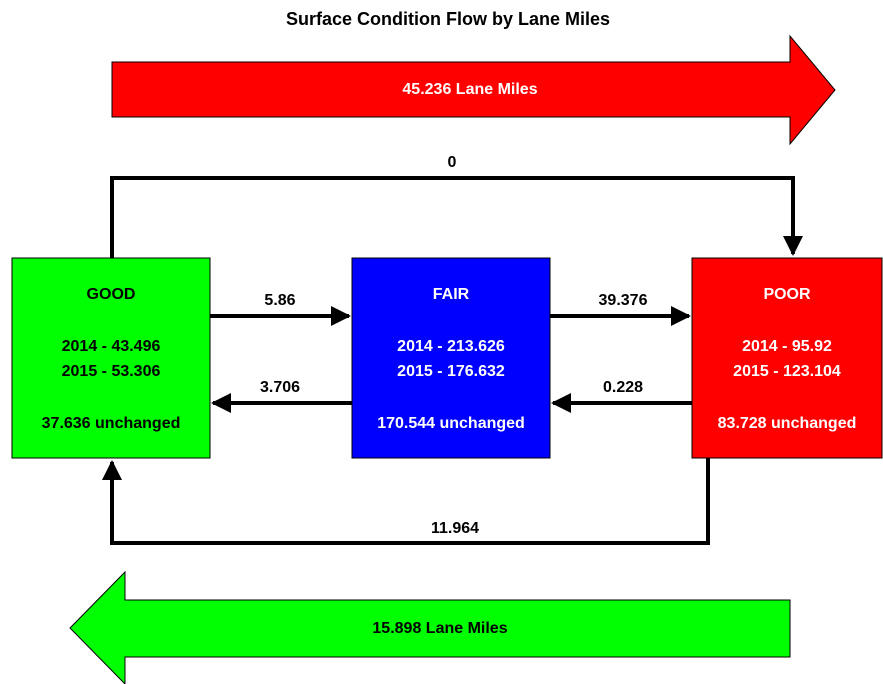 Image resolution: width=883 pixels, height=684 pixels. Describe the element at coordinates (439, 628) in the screenshot. I see `bottom-arrow-label: 15.898 Lane Miles` at that location.